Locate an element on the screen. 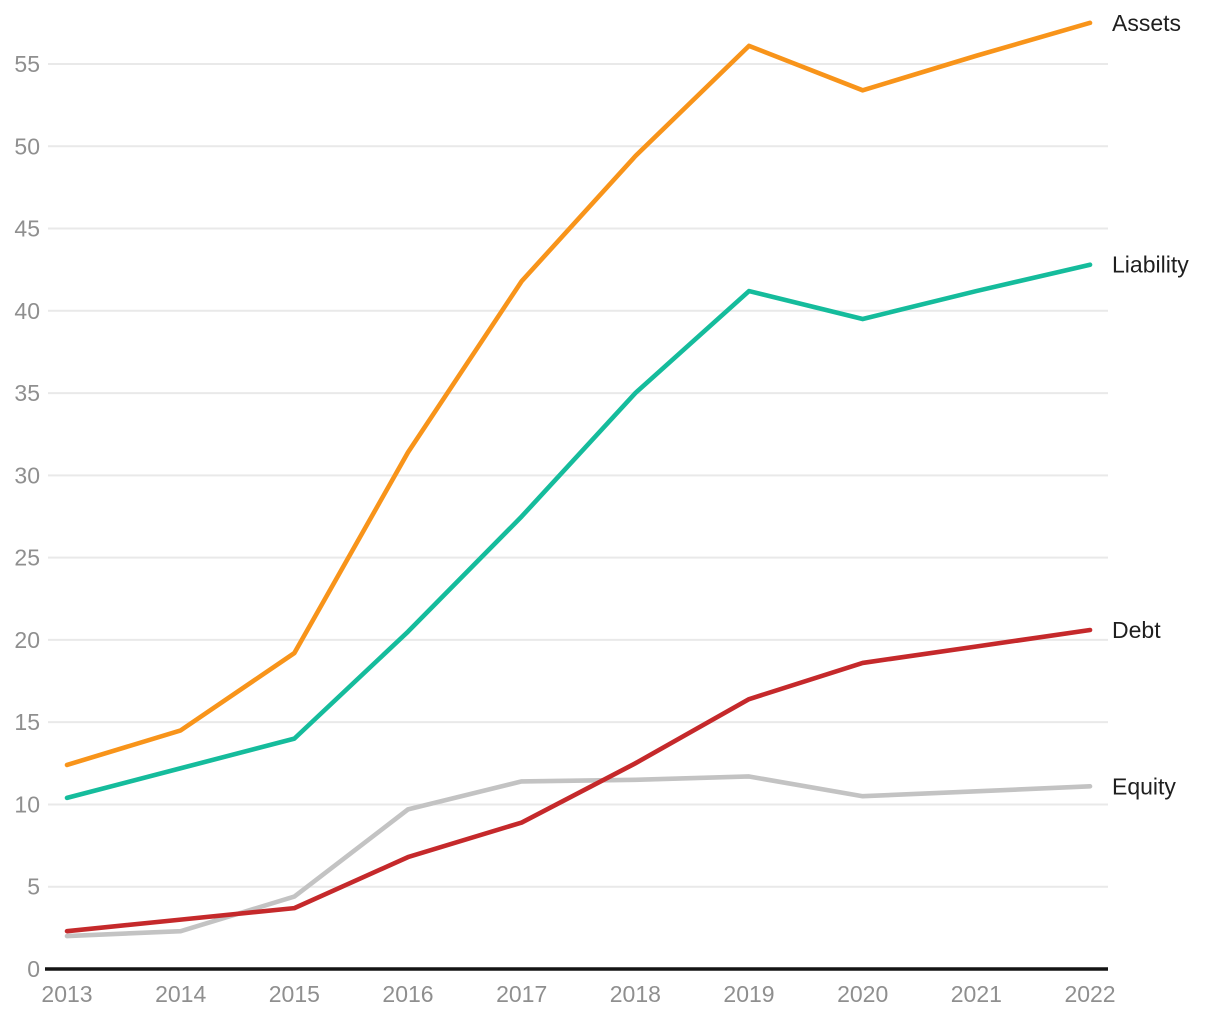 The width and height of the screenshot is (1220, 1020). y-tick-label: 10 is located at coordinates (27, 804).